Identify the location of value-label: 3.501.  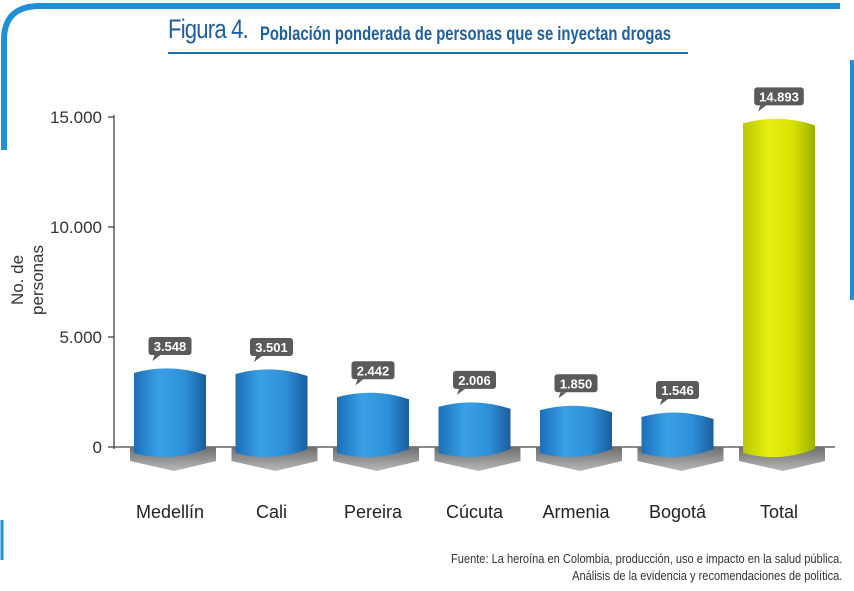
(271, 347).